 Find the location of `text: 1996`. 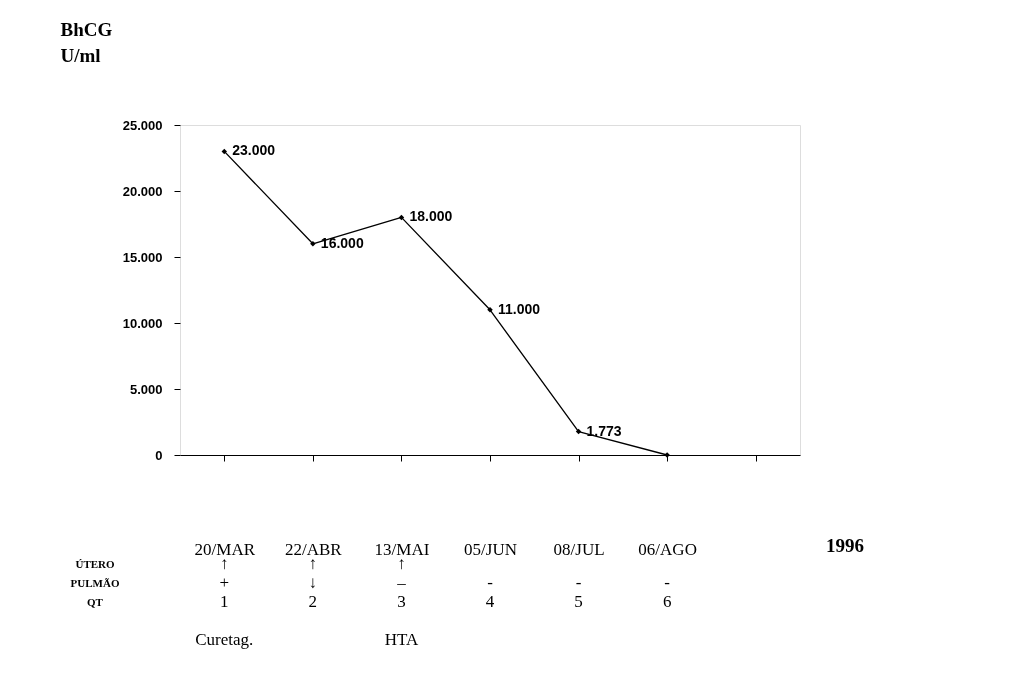

text: 1996 is located at coordinates (845, 545).